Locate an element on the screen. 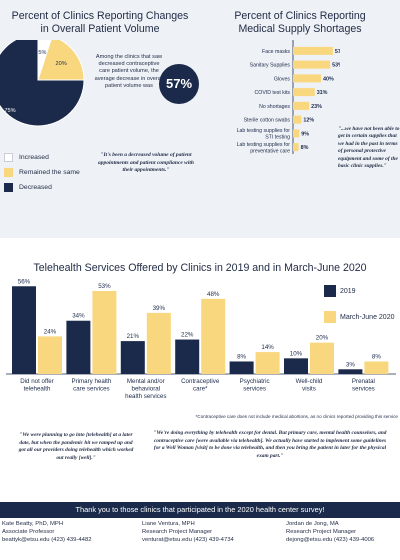  supply-bar-sterile-cotton-swabs is located at coordinates (297, 119).